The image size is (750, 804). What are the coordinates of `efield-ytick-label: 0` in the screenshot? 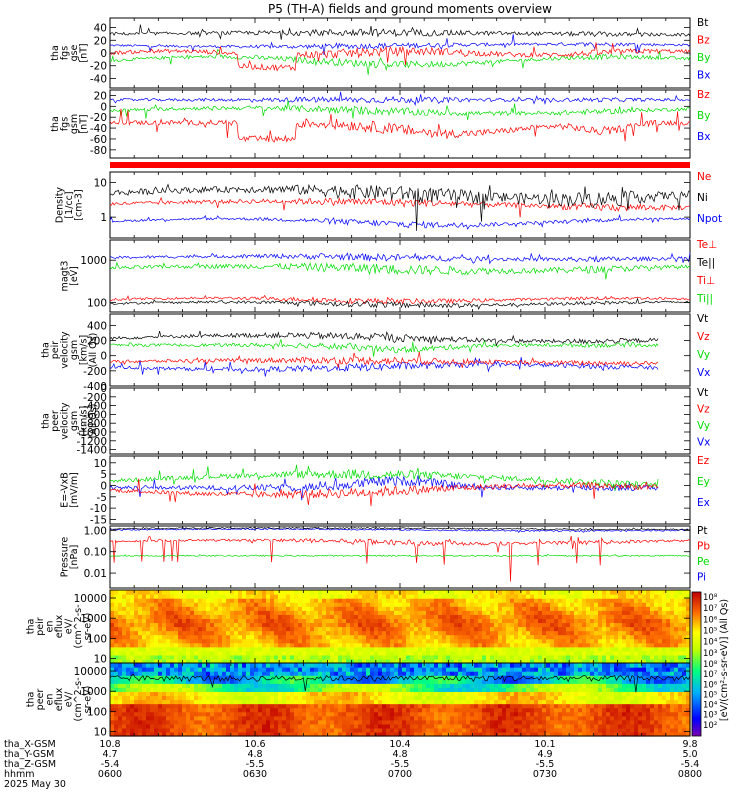 It's located at (103, 486).